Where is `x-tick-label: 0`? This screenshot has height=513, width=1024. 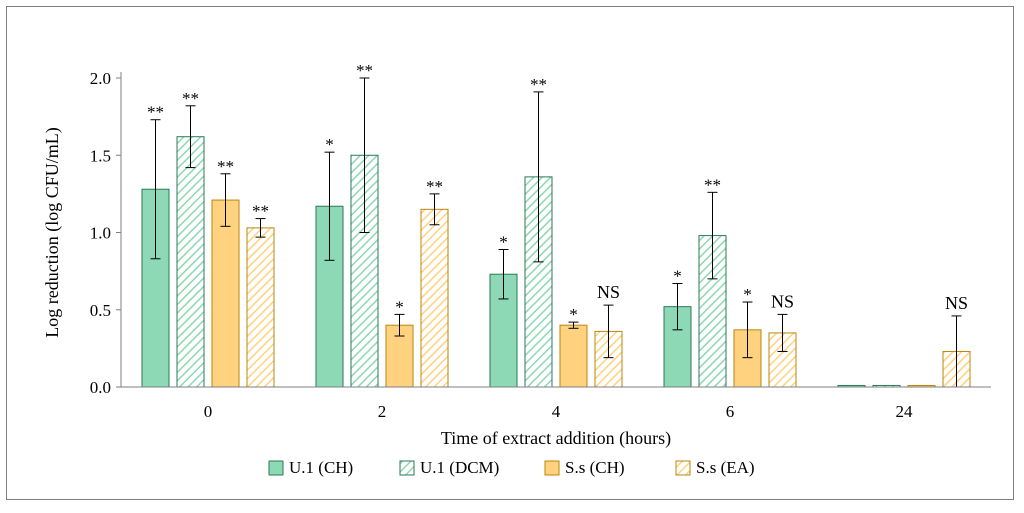
x-tick-label: 0 is located at coordinates (208, 411).